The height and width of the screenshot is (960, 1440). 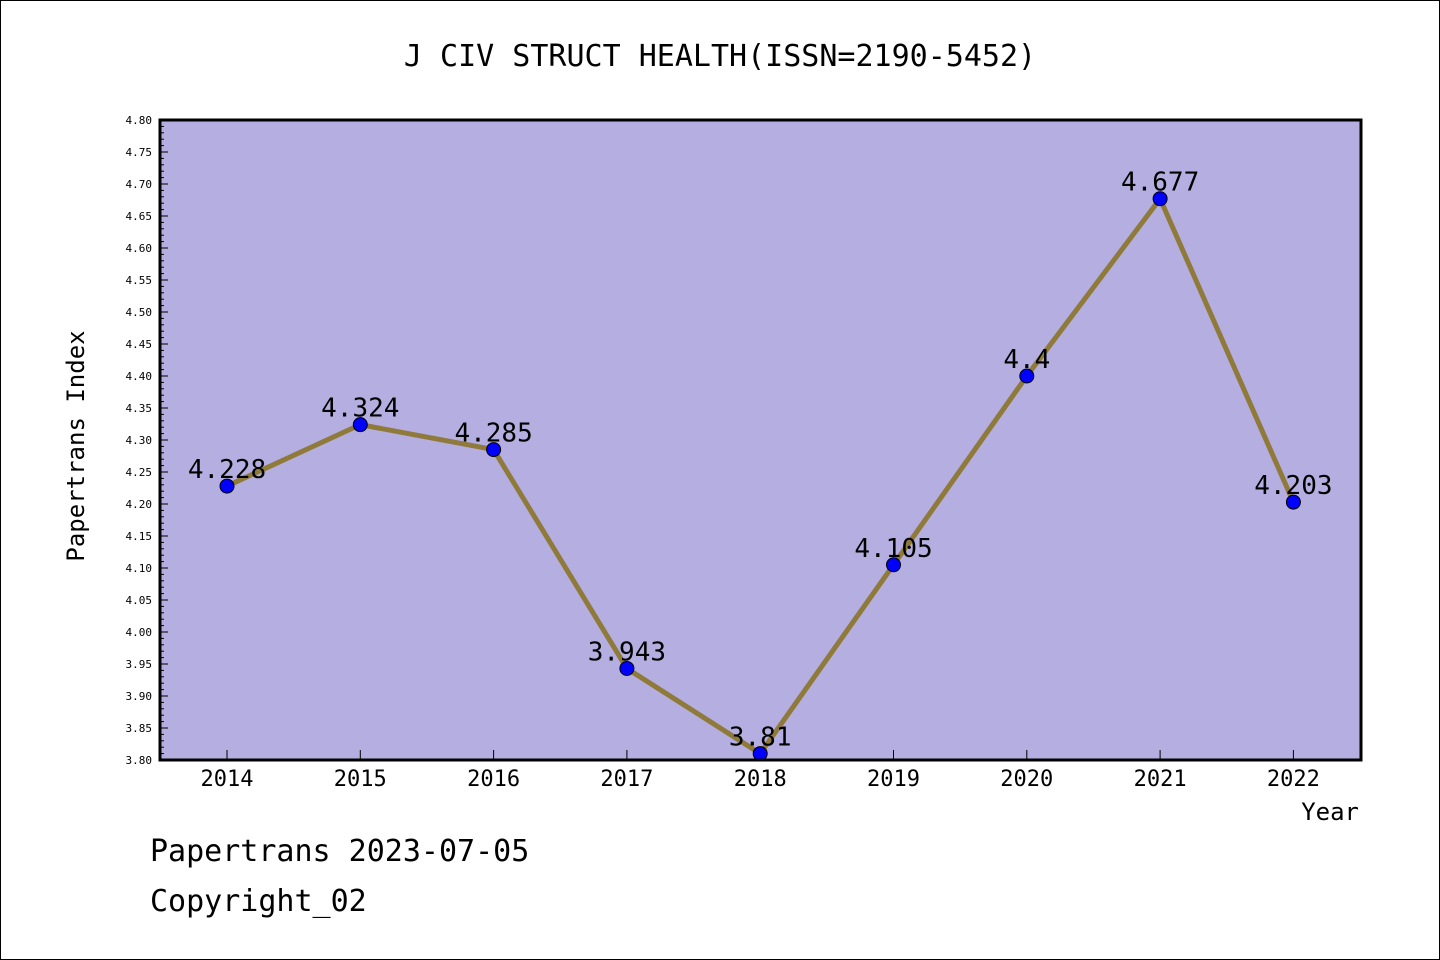 I want to click on y-tick-label: 3.80, so click(x=139, y=760).